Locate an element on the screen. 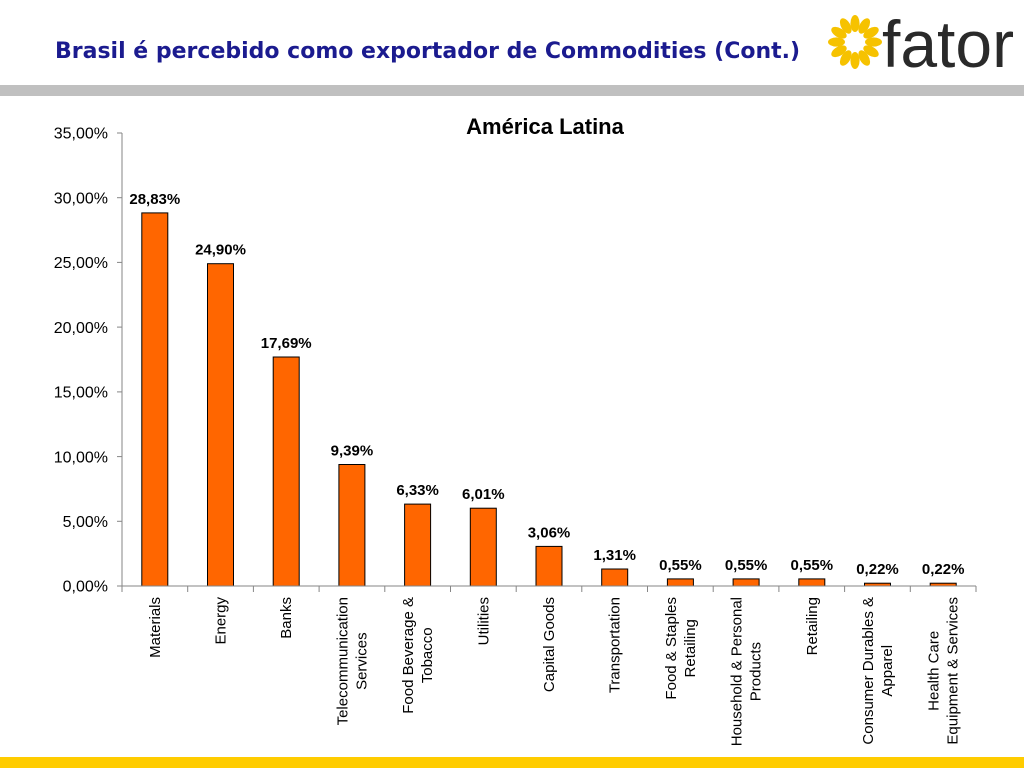  x-tick-label-line: Food & Staples is located at coordinates (671, 648).